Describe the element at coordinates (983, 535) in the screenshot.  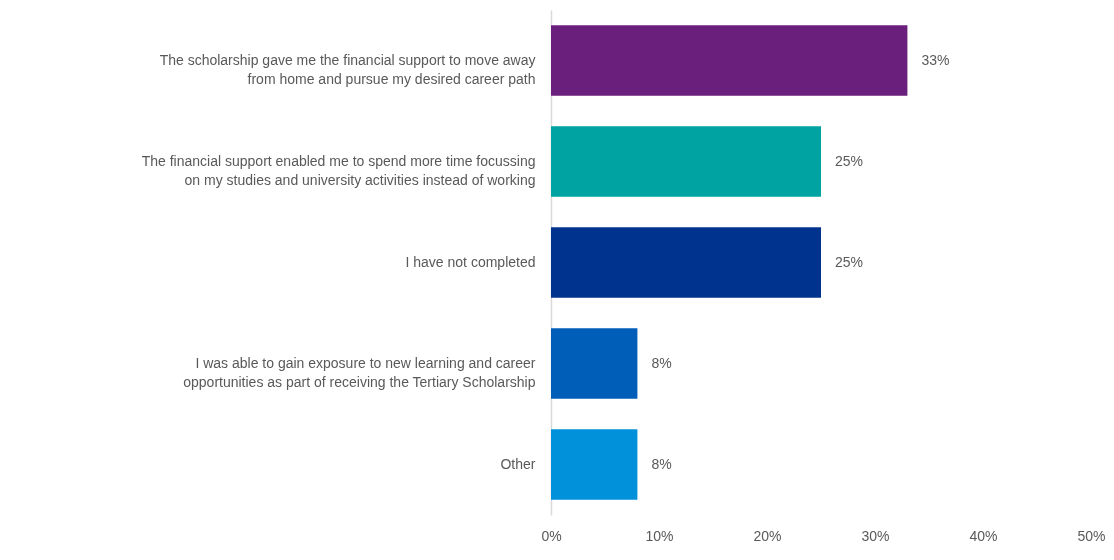
I see `x-tick-label: 40%` at that location.